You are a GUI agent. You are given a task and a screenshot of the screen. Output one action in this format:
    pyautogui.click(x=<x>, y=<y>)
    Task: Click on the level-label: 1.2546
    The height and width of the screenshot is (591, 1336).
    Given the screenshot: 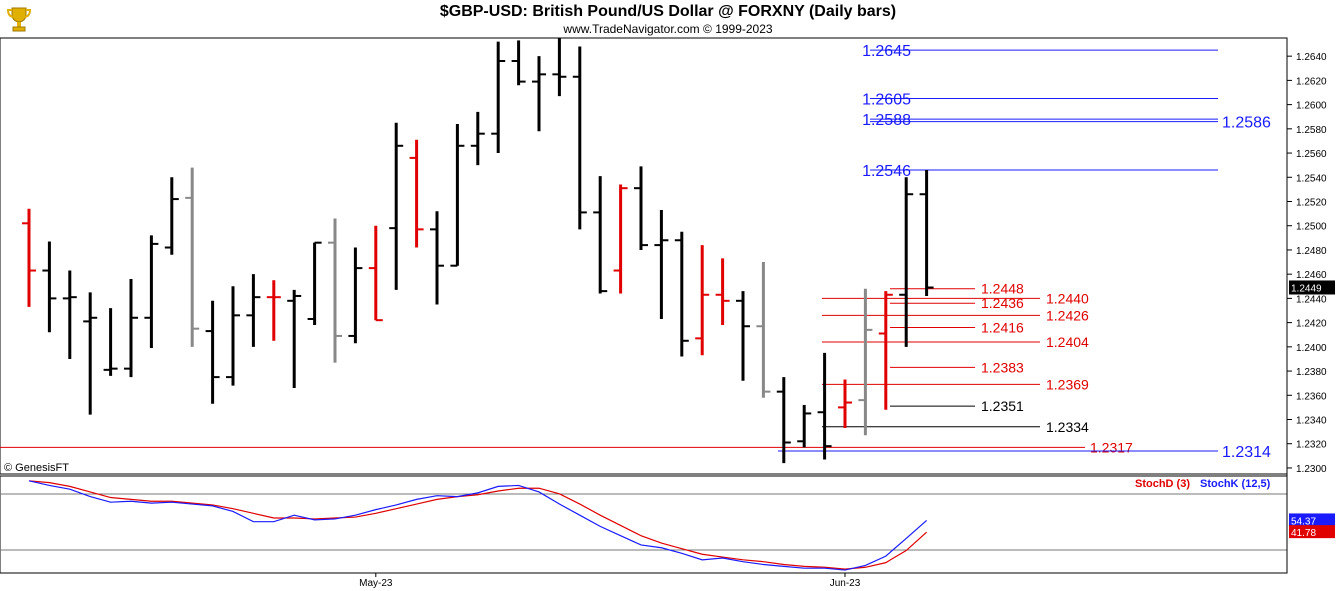 What is the action you would take?
    pyautogui.click(x=886, y=171)
    